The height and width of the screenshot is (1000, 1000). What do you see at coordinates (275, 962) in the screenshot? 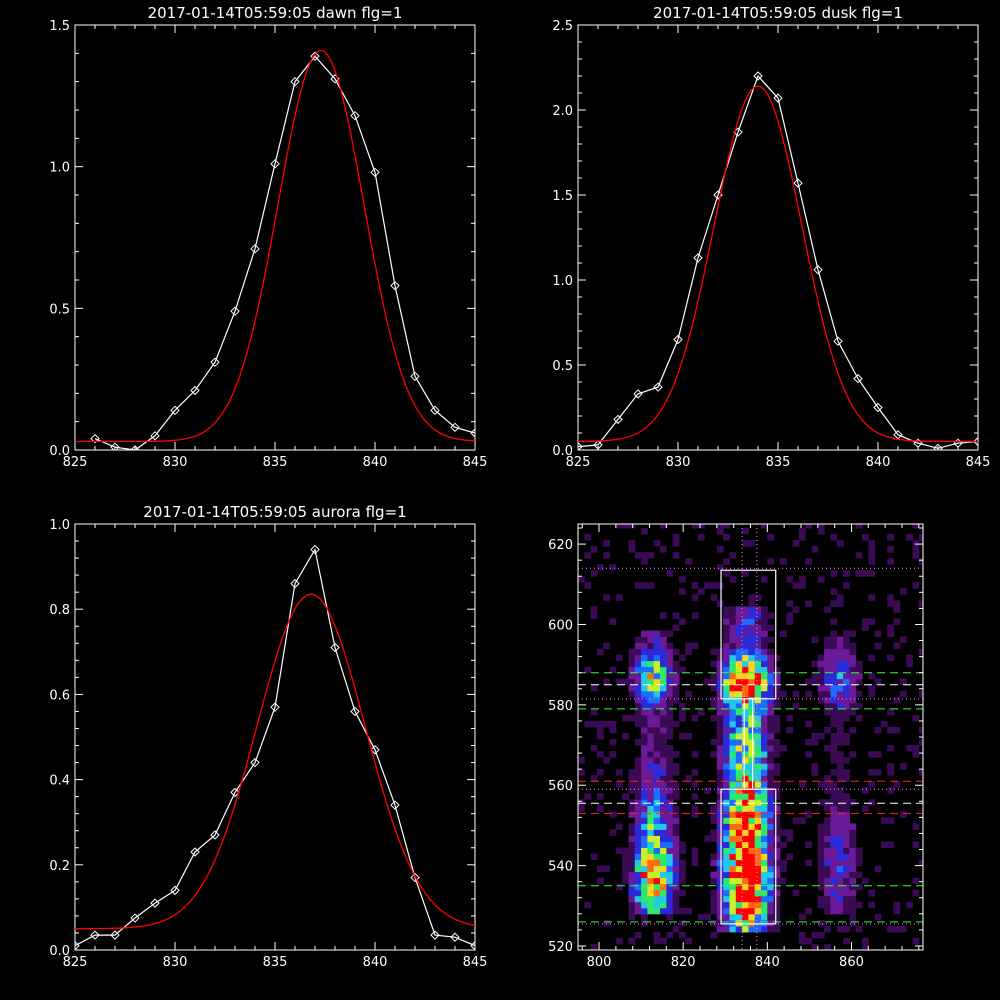
I see `x-tick-label: 835` at bounding box center [275, 962].